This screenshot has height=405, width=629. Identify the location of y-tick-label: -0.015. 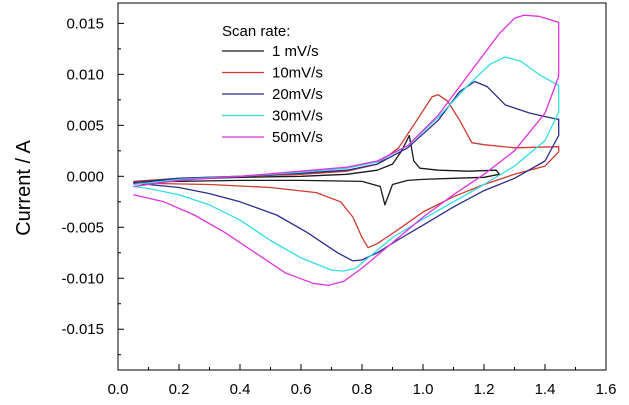
(82, 329).